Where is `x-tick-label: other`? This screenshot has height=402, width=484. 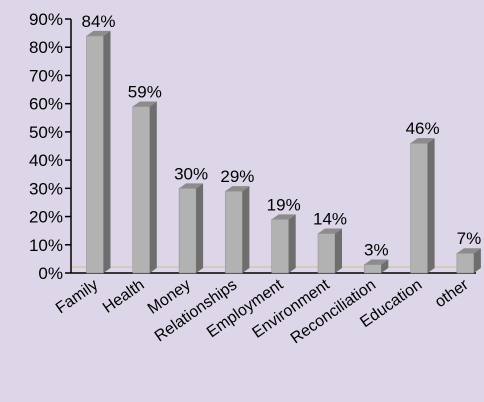 x-tick-label: other is located at coordinates (452, 293).